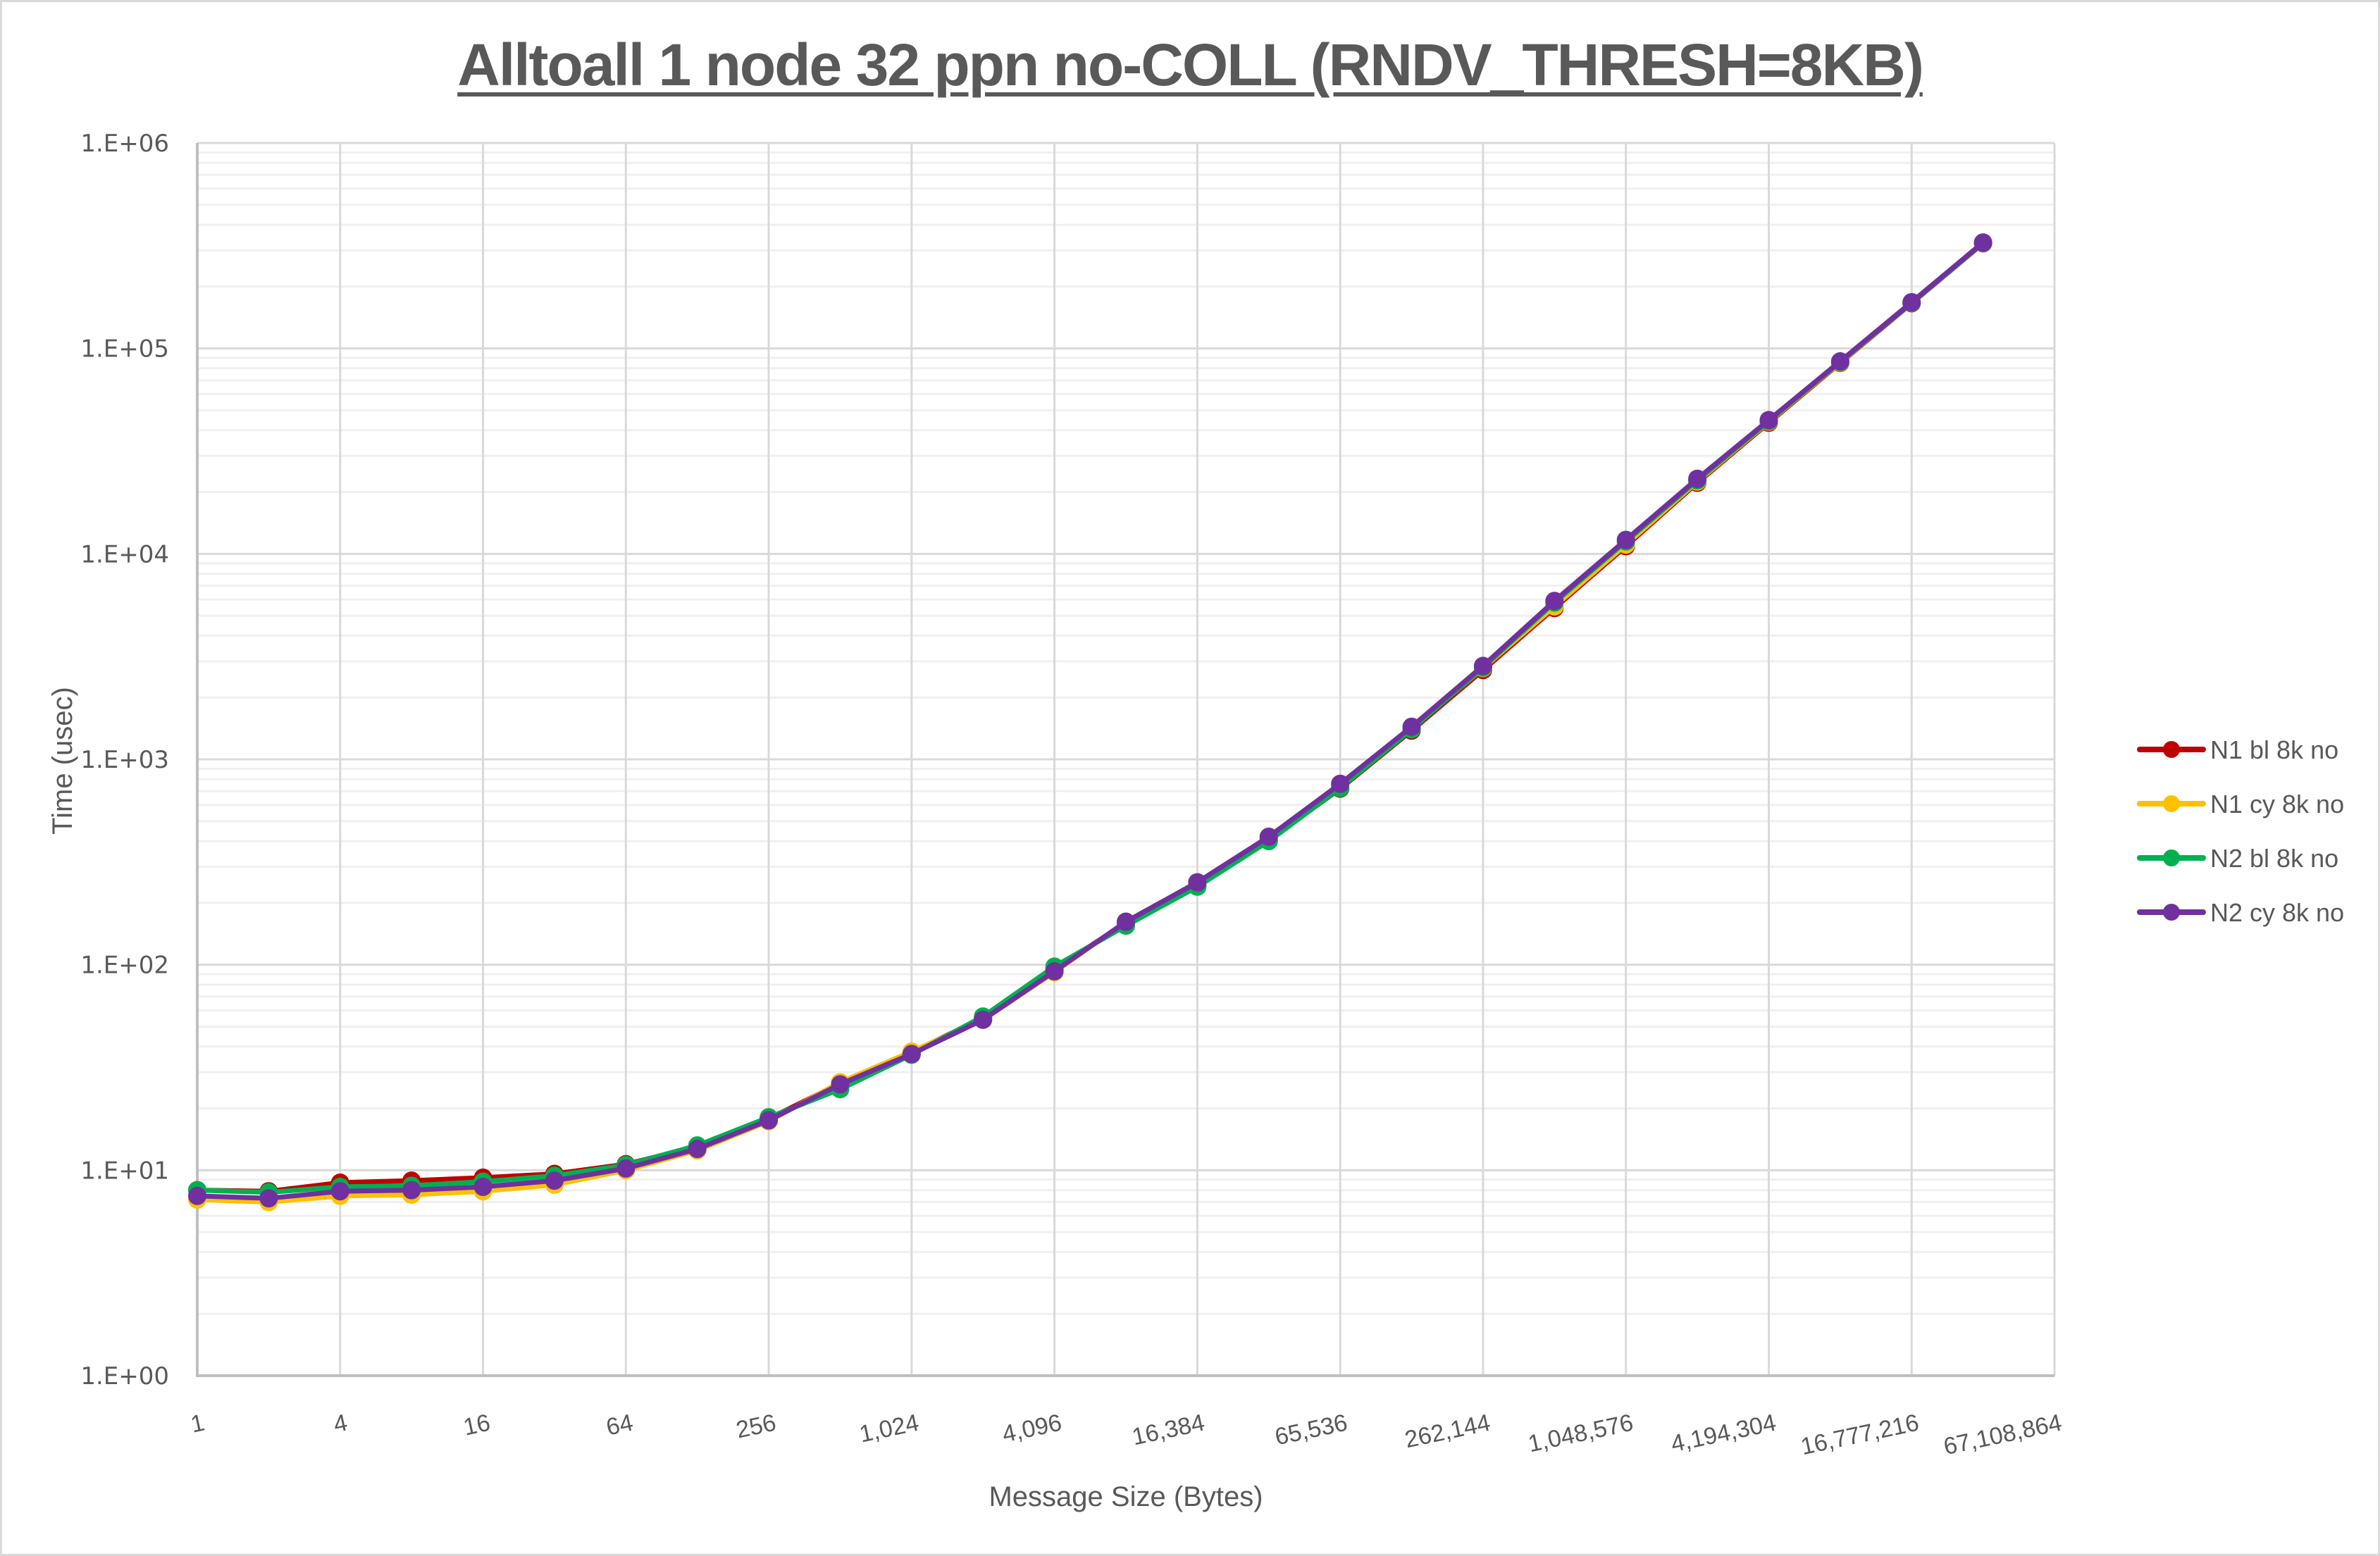 This screenshot has height=1556, width=2380. I want to click on x-tick-label: 16,777,216, so click(1860, 1435).